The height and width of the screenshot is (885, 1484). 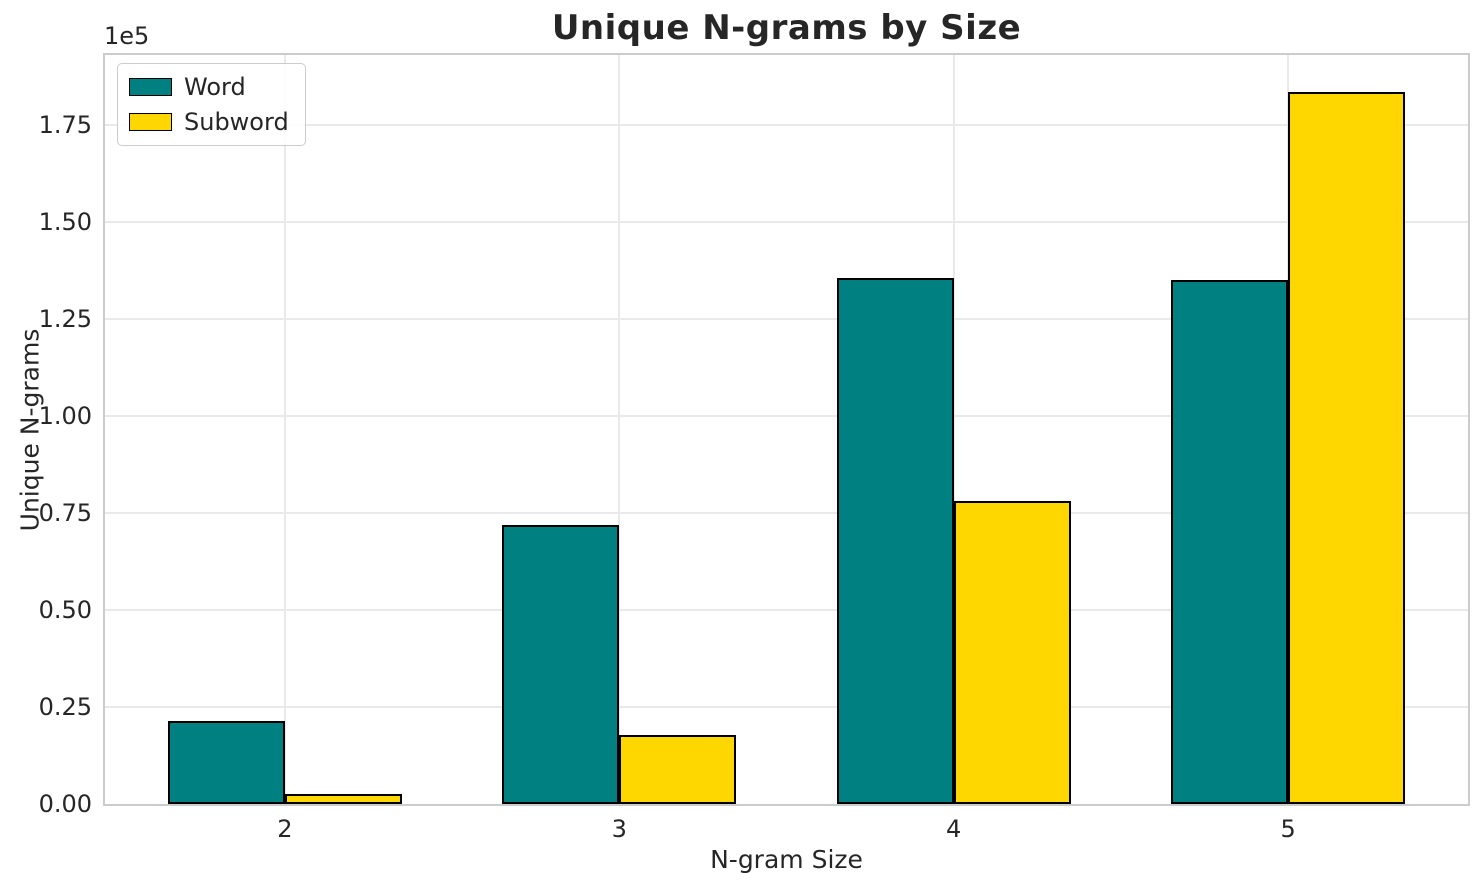 I want to click on y-tick-label: 1.75, so click(x=65, y=124).